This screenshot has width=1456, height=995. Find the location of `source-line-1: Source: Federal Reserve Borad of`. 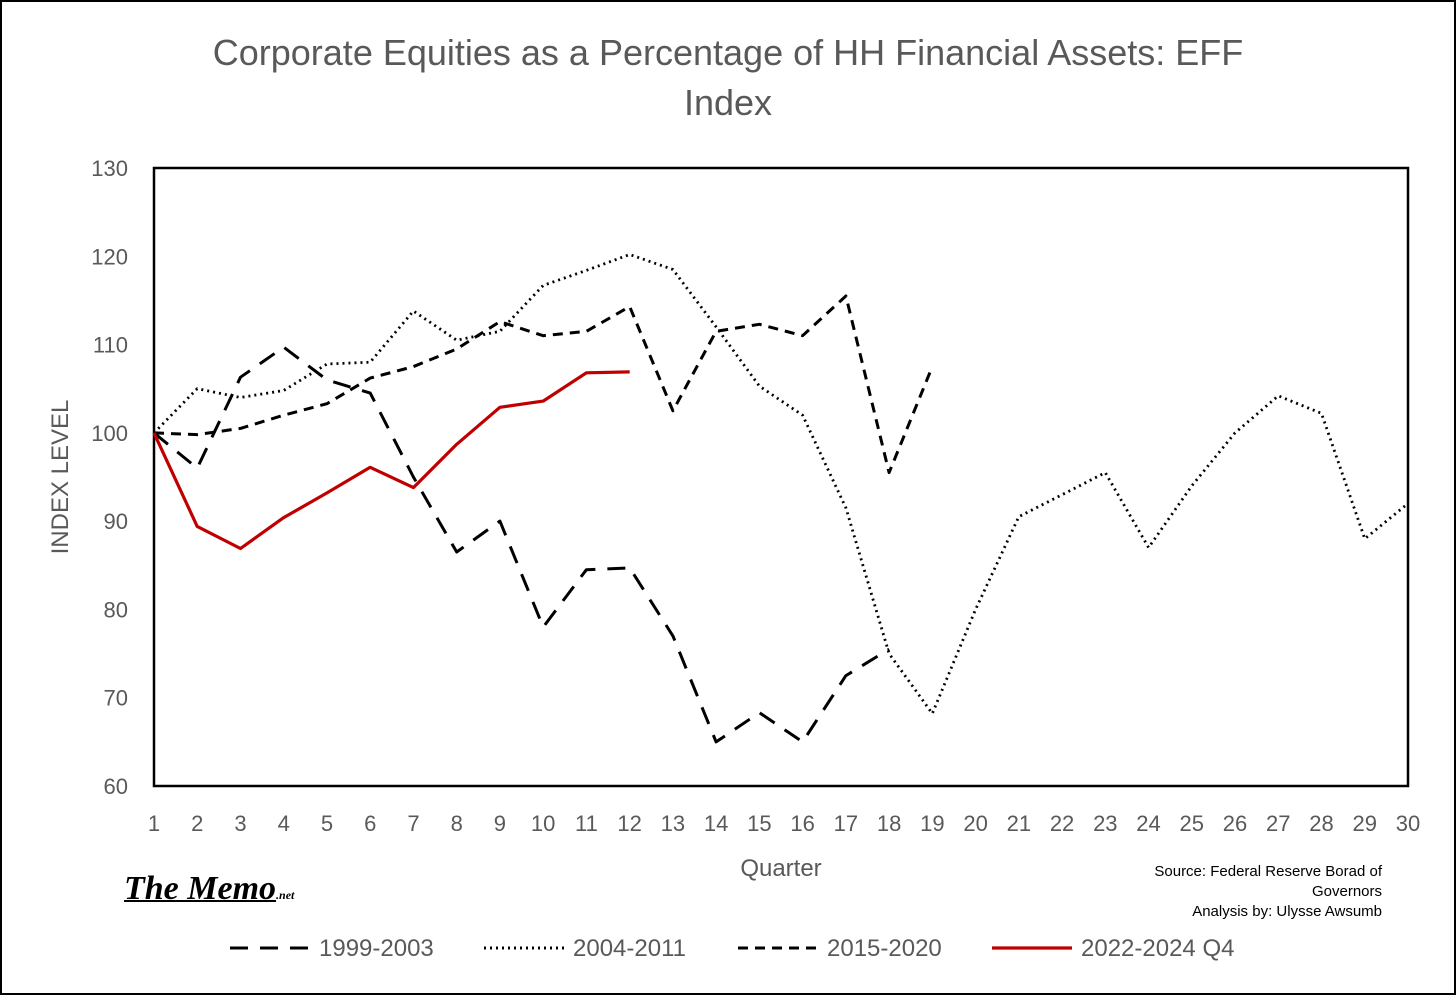

source-line-1: Source: Federal Reserve Borad of is located at coordinates (1268, 871).